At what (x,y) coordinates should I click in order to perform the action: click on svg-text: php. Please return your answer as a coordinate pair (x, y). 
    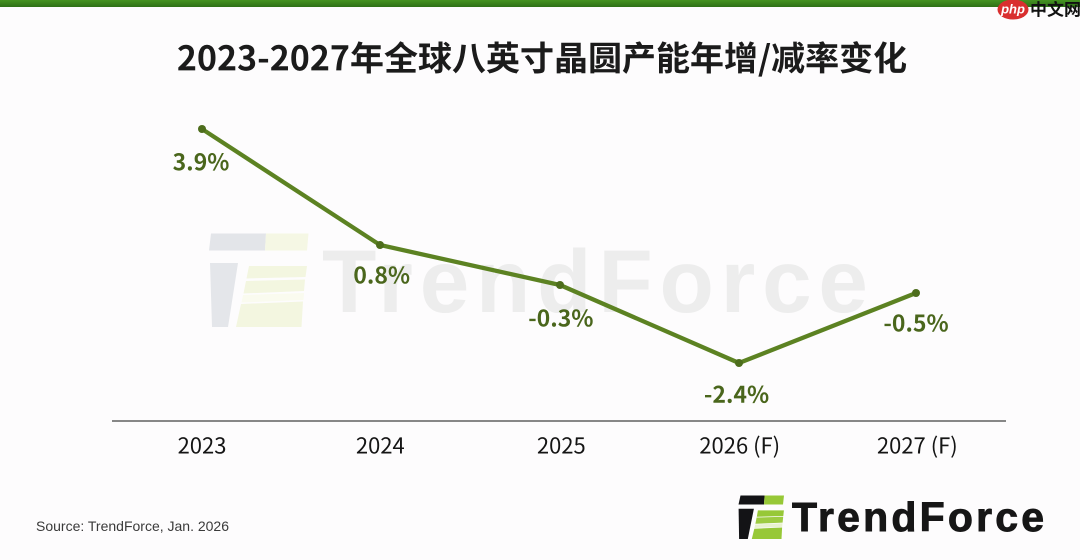
    Looking at the image, I should click on (1012, 9).